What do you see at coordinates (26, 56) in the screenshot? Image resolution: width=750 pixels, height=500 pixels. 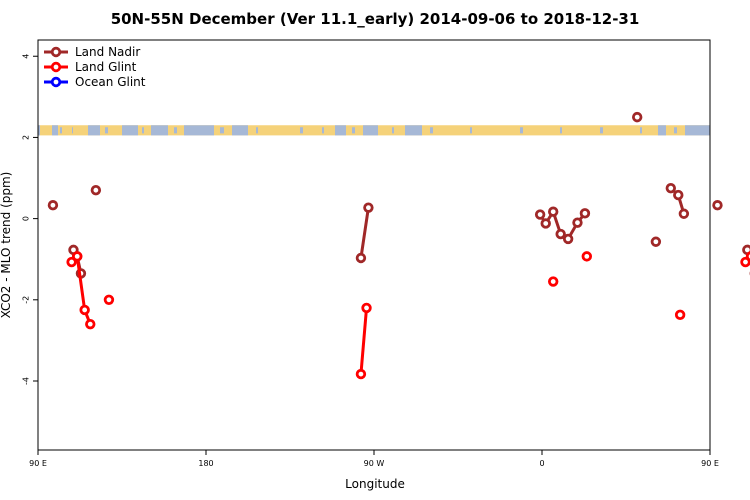 I see `y-tick-label: 4` at bounding box center [26, 56].